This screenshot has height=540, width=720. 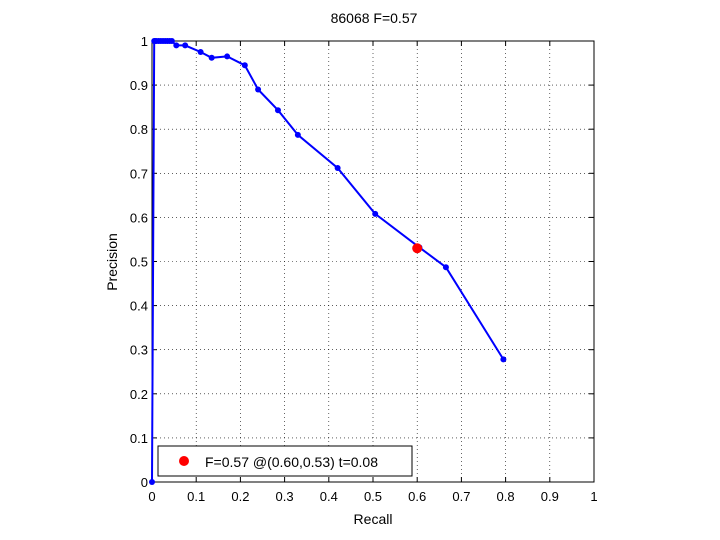 I want to click on x-tick-label: 0.2, so click(x=240, y=496).